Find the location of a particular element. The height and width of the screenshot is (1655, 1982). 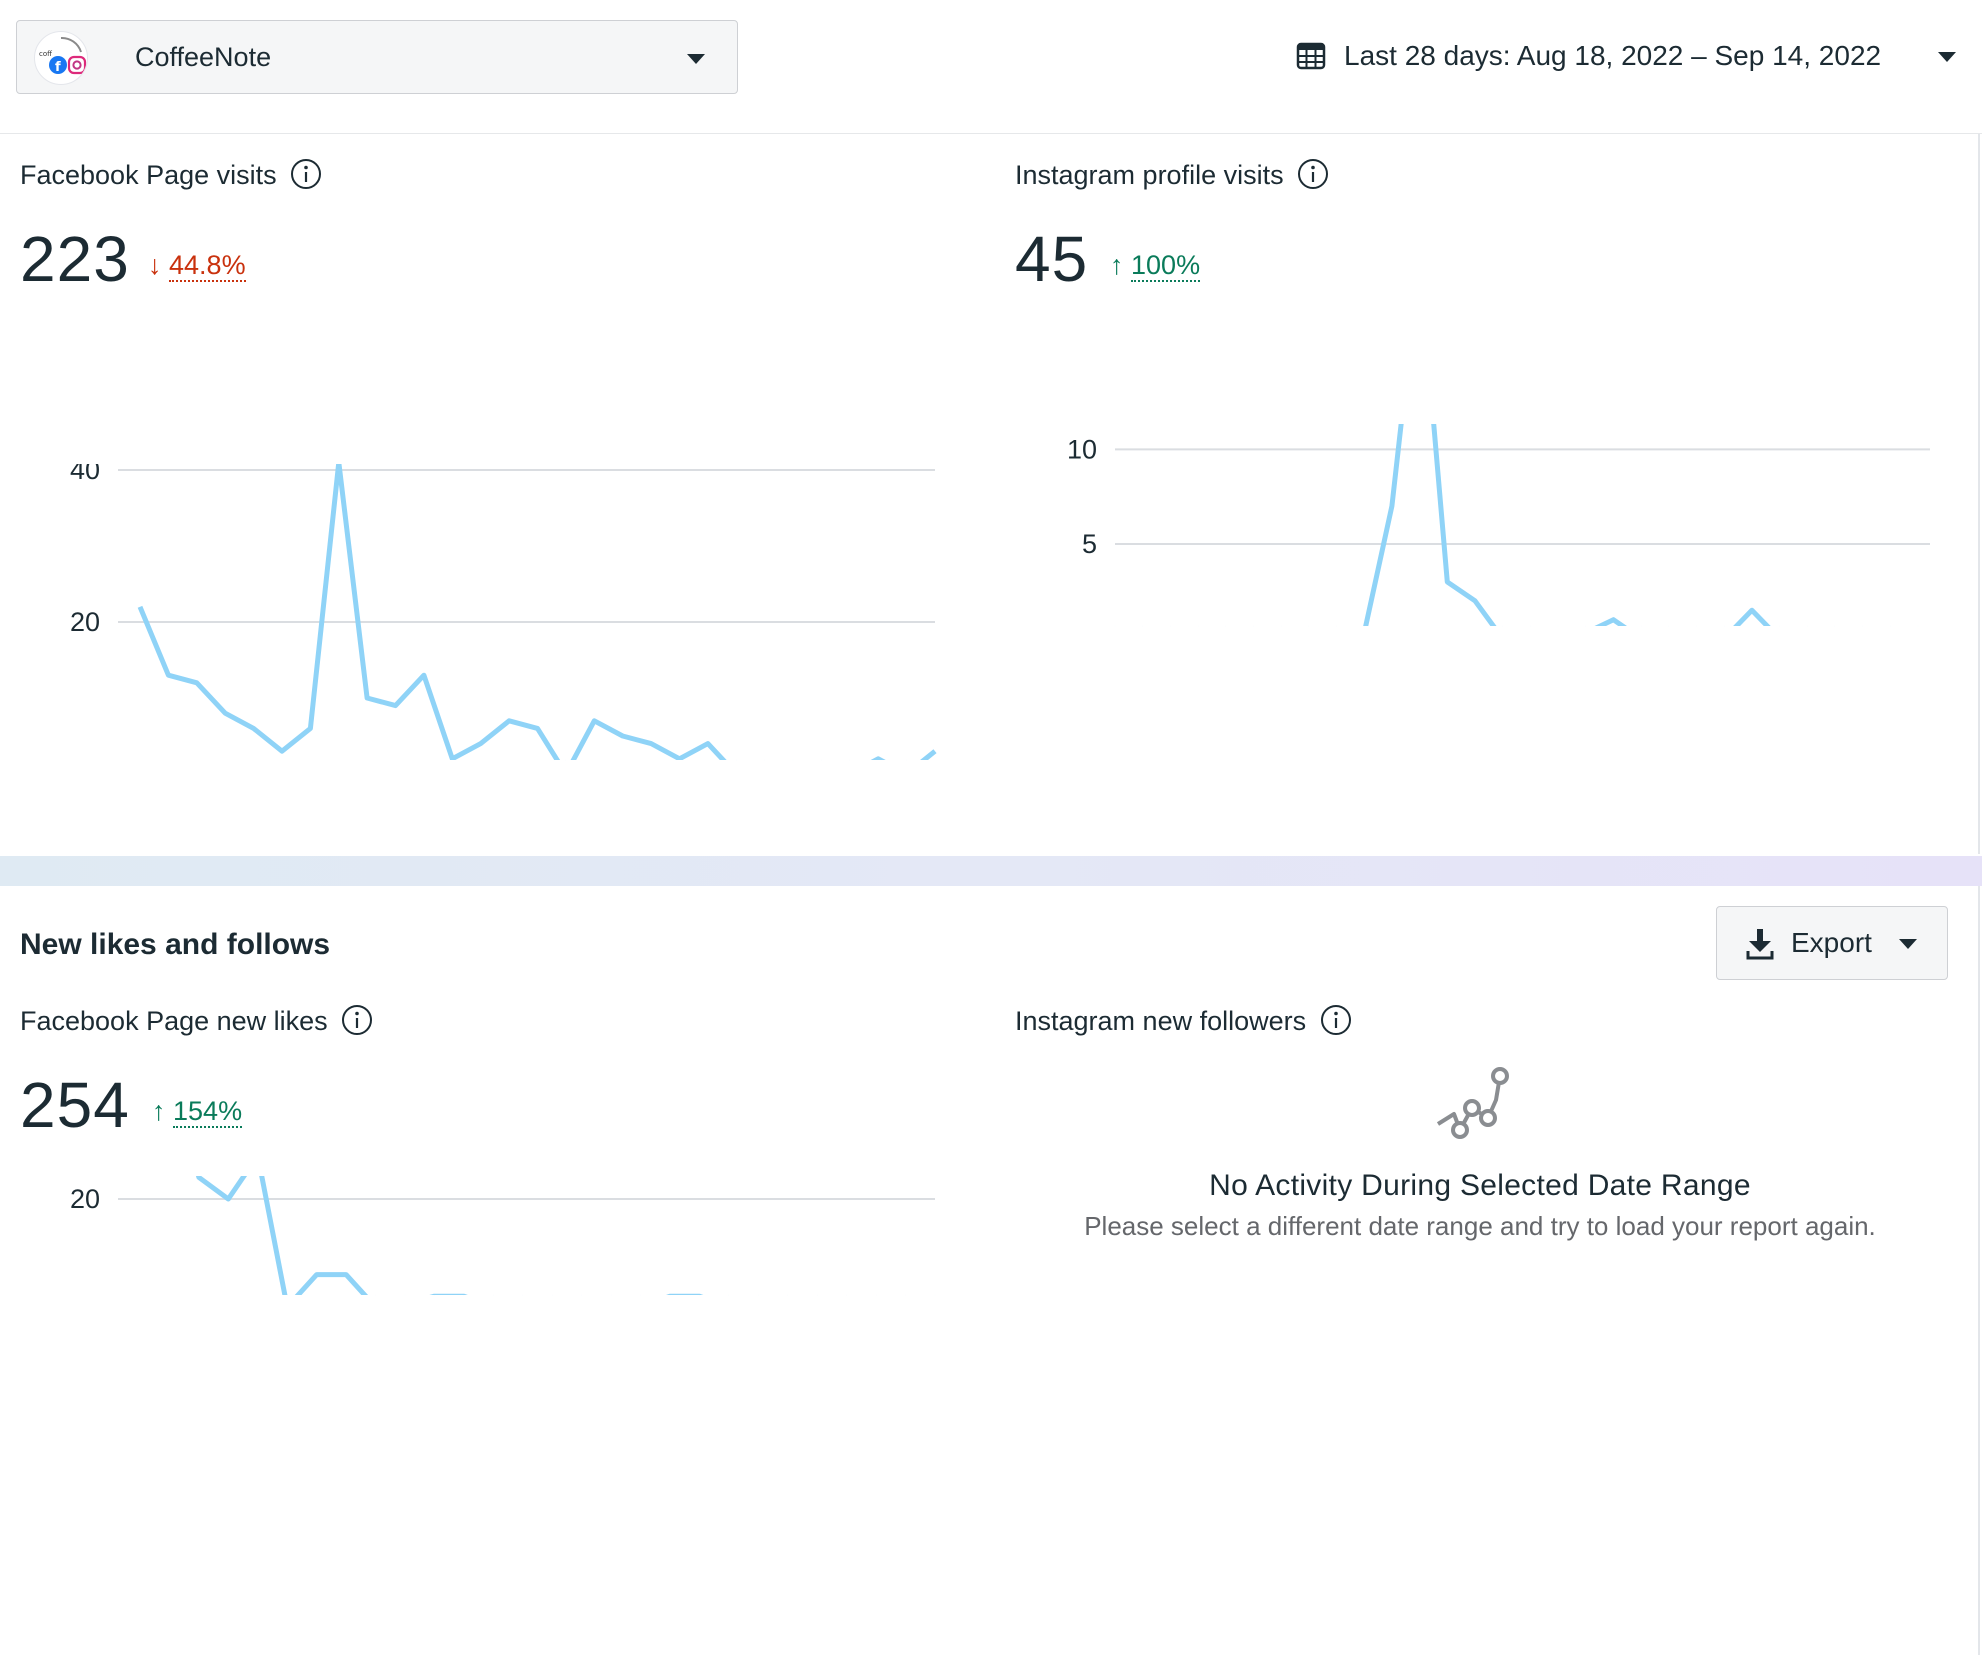

facebook-page-new-likes-delta: ↑ 154% is located at coordinates (197, 1112).